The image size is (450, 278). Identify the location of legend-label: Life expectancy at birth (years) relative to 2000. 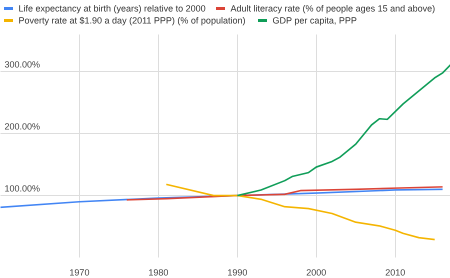
(112, 9).